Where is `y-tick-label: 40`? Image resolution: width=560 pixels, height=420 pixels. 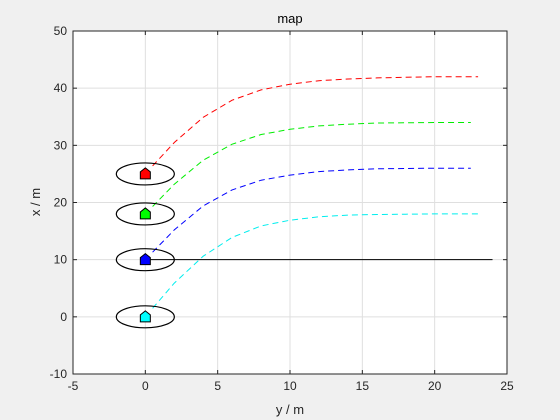
y-tick-label: 40 is located at coordinates (61, 88).